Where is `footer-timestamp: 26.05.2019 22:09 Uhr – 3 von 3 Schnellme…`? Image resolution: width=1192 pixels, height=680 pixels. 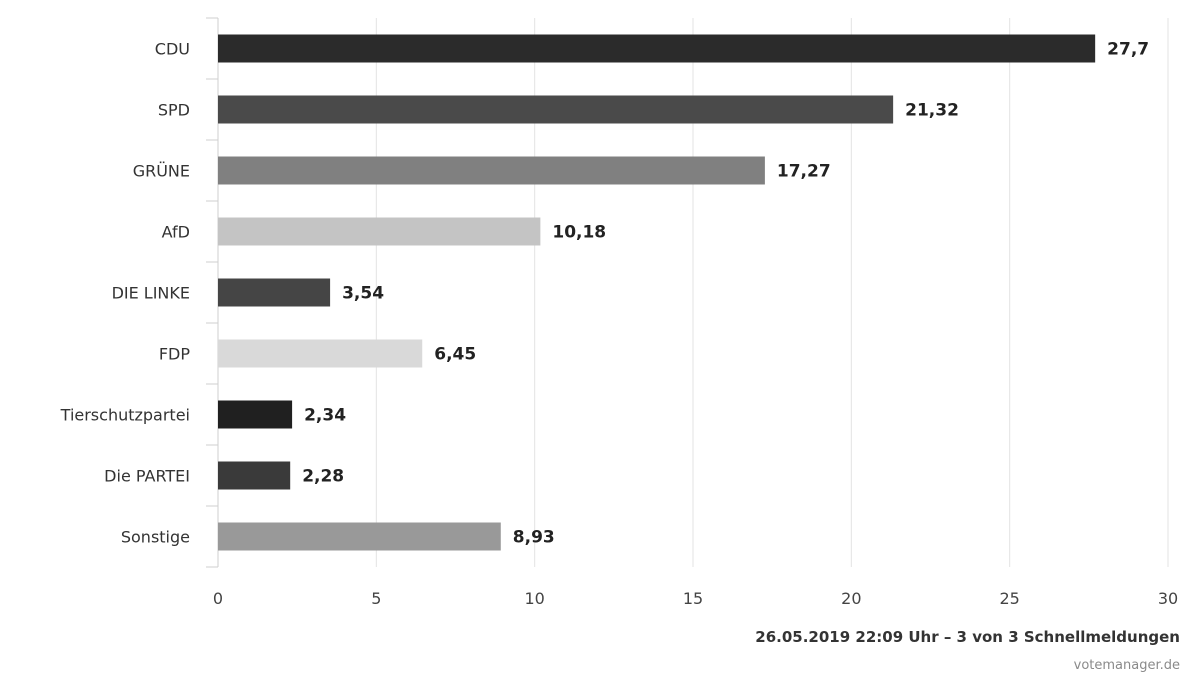 footer-timestamp: 26.05.2019 22:09 Uhr – 3 von 3 Schnellme… is located at coordinates (967, 637).